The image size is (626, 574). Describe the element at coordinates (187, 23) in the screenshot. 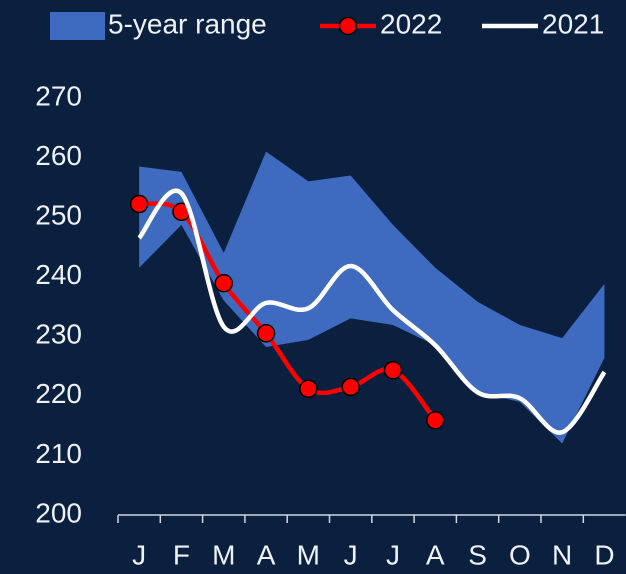

I see `legend-label: 5-year range` at that location.